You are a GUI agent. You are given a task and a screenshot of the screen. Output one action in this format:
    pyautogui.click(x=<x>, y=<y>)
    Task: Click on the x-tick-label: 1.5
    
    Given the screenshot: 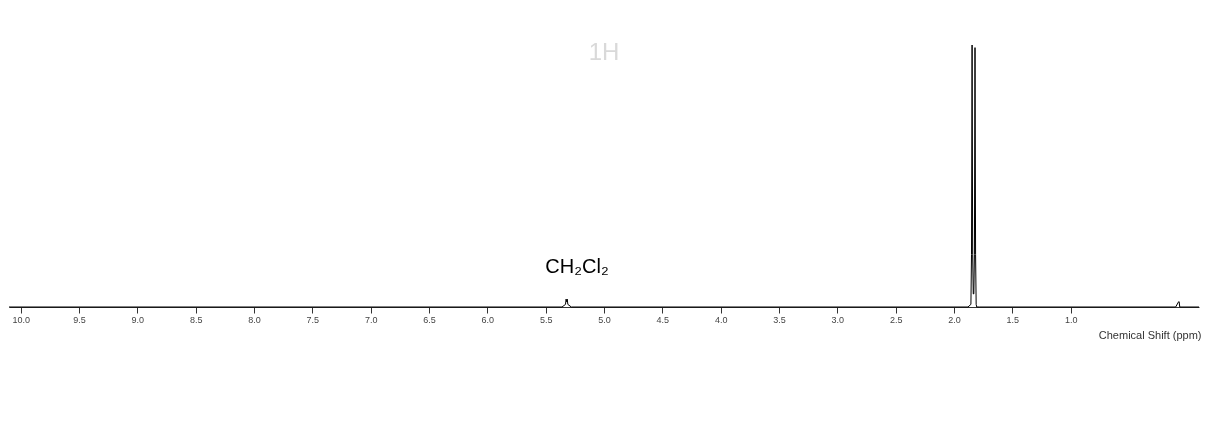 What is the action you would take?
    pyautogui.click(x=1013, y=319)
    